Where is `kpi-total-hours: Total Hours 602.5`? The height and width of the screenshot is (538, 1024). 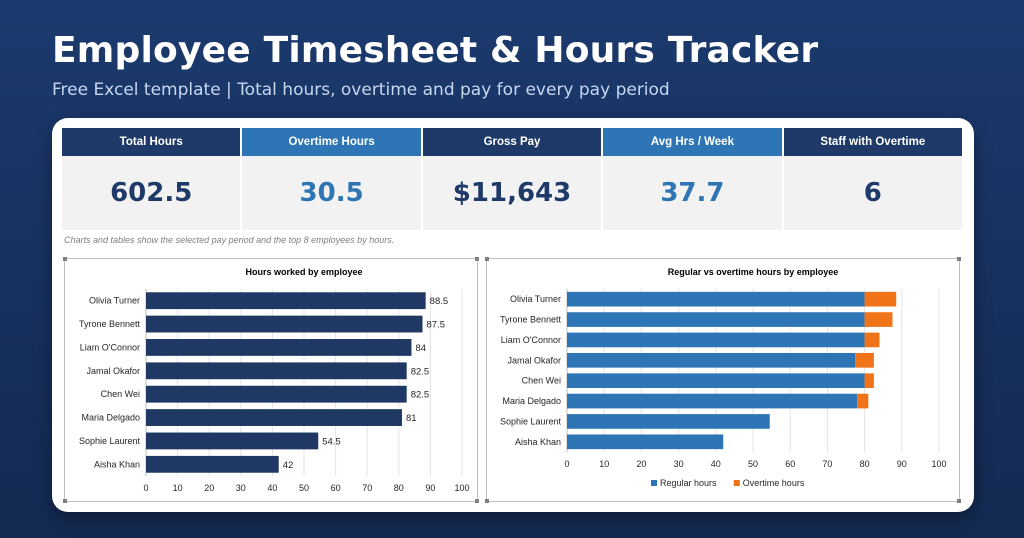 kpi-total-hours: Total Hours 602.5 is located at coordinates (151, 179).